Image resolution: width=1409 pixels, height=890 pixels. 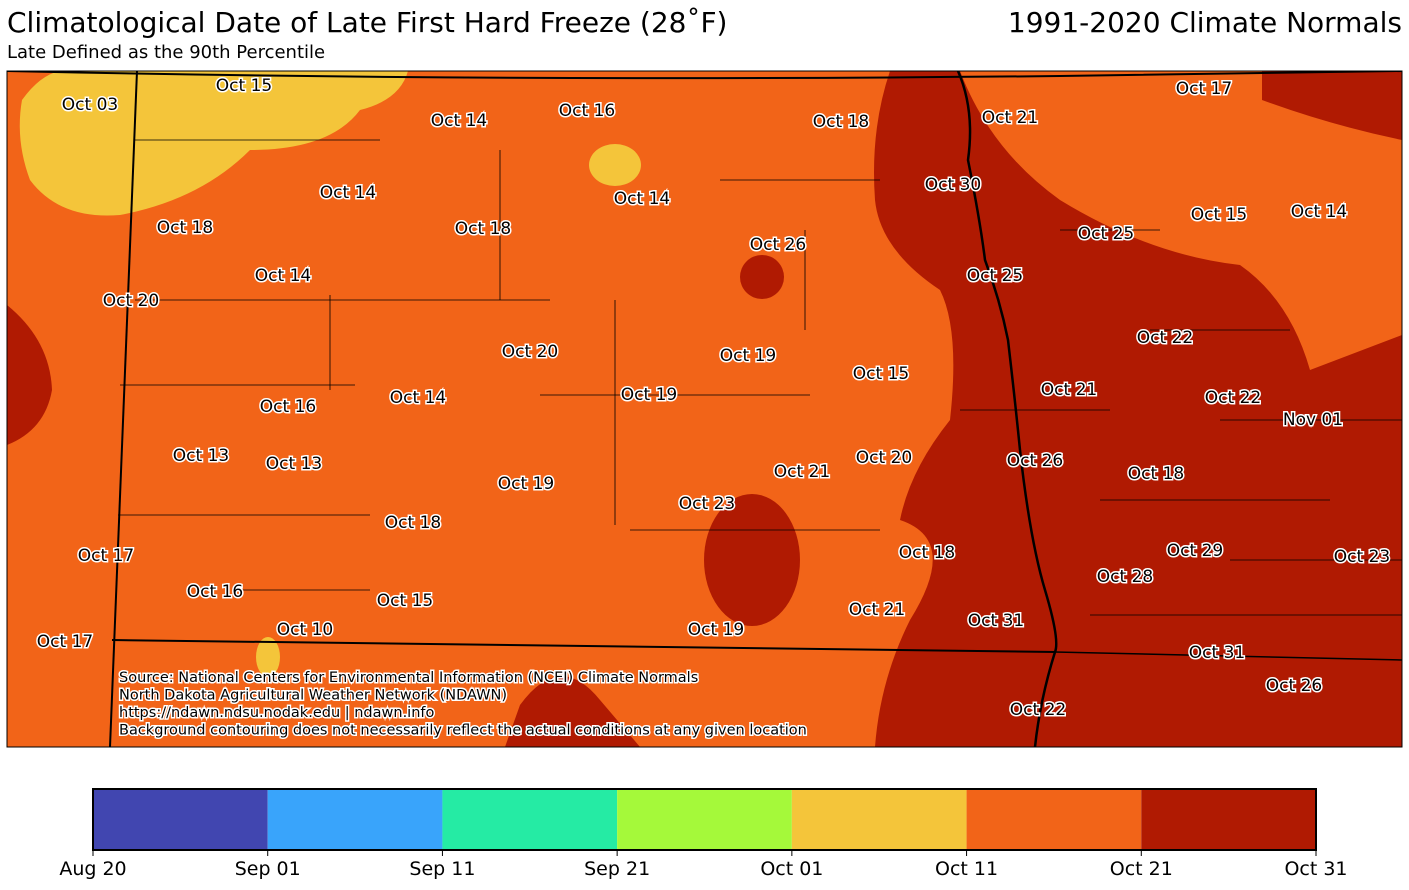 I want to click on station-label: Oct 30, so click(x=953, y=185).